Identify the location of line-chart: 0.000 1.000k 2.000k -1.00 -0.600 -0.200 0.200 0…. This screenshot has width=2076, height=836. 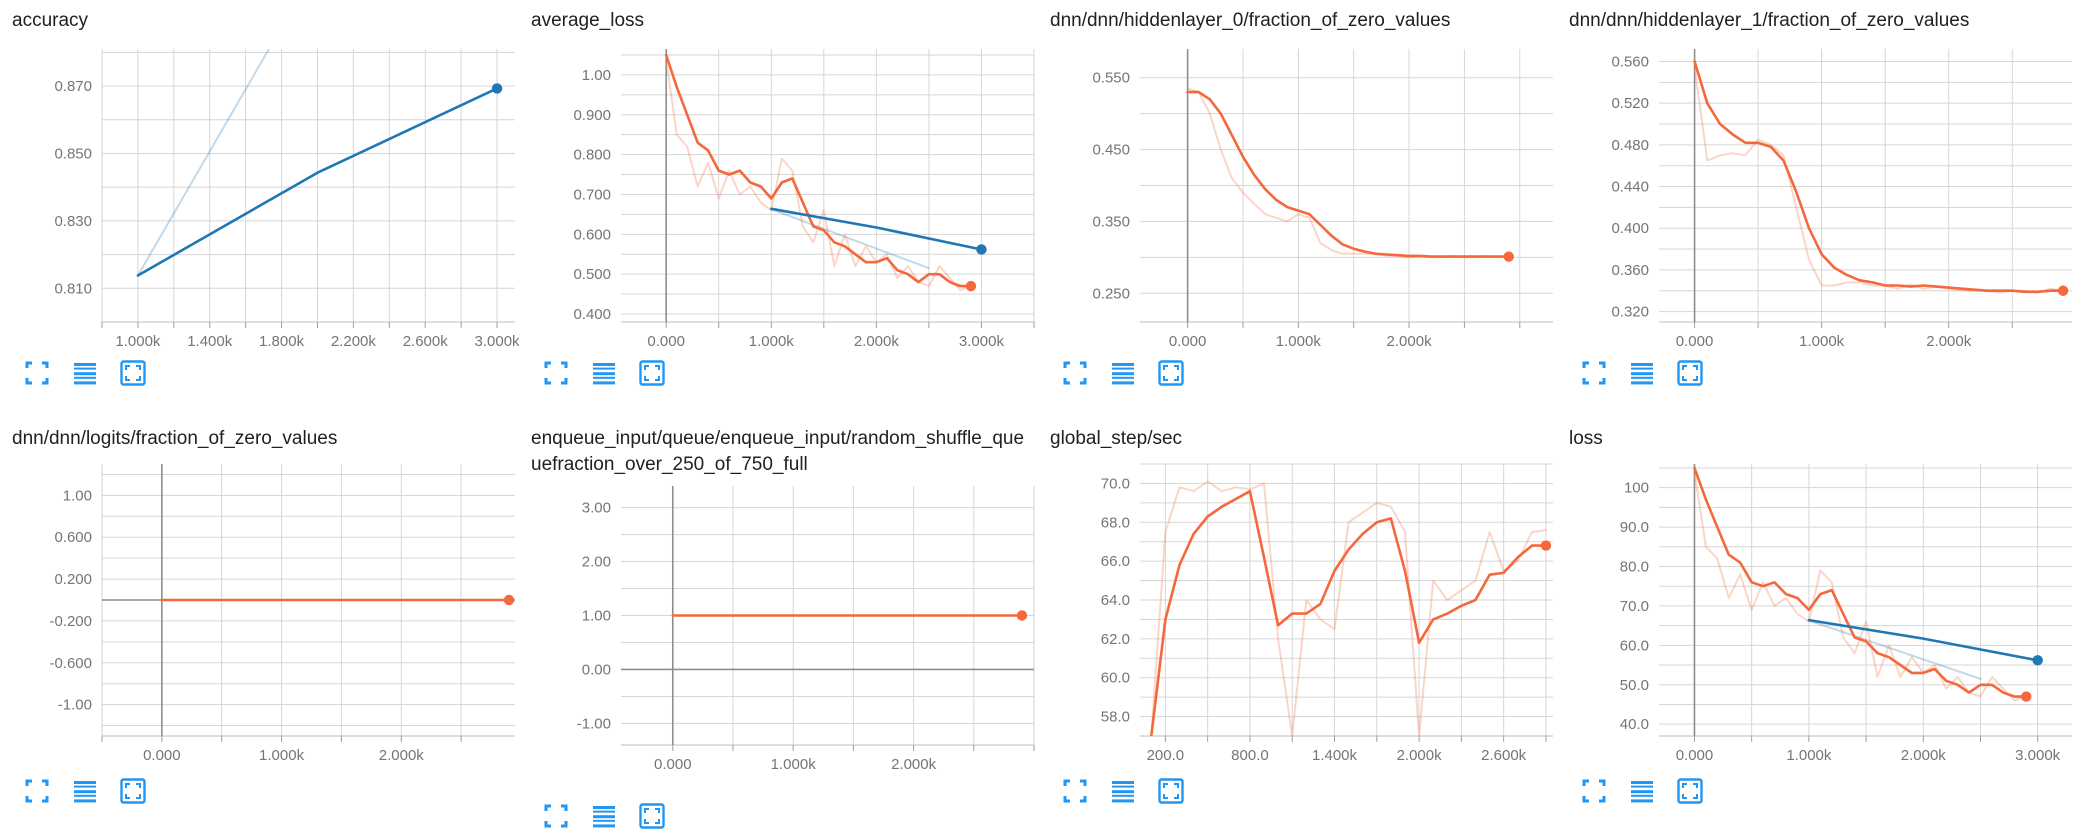
(282, 614).